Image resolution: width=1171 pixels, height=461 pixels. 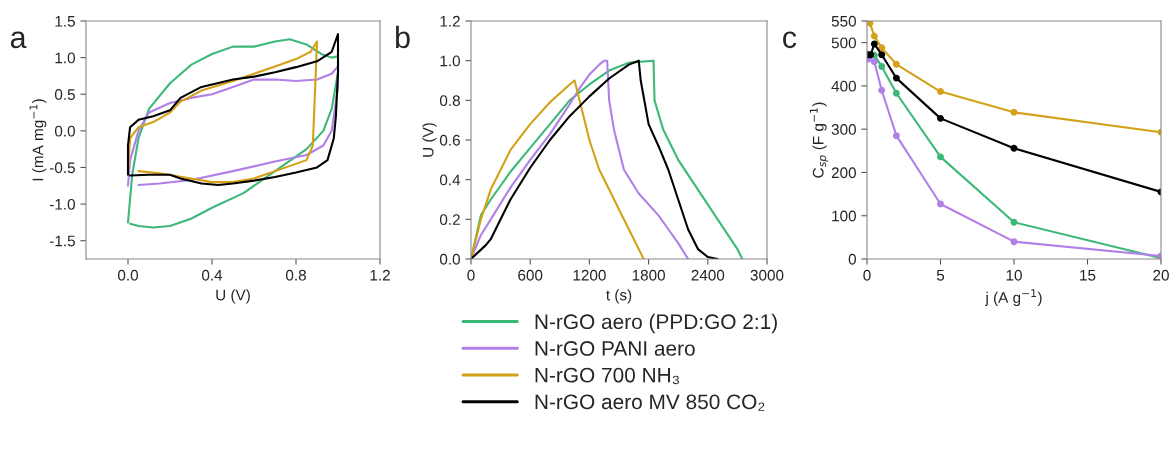 What do you see at coordinates (530, 275) in the screenshot?
I see `x-tick-label: 600` at bounding box center [530, 275].